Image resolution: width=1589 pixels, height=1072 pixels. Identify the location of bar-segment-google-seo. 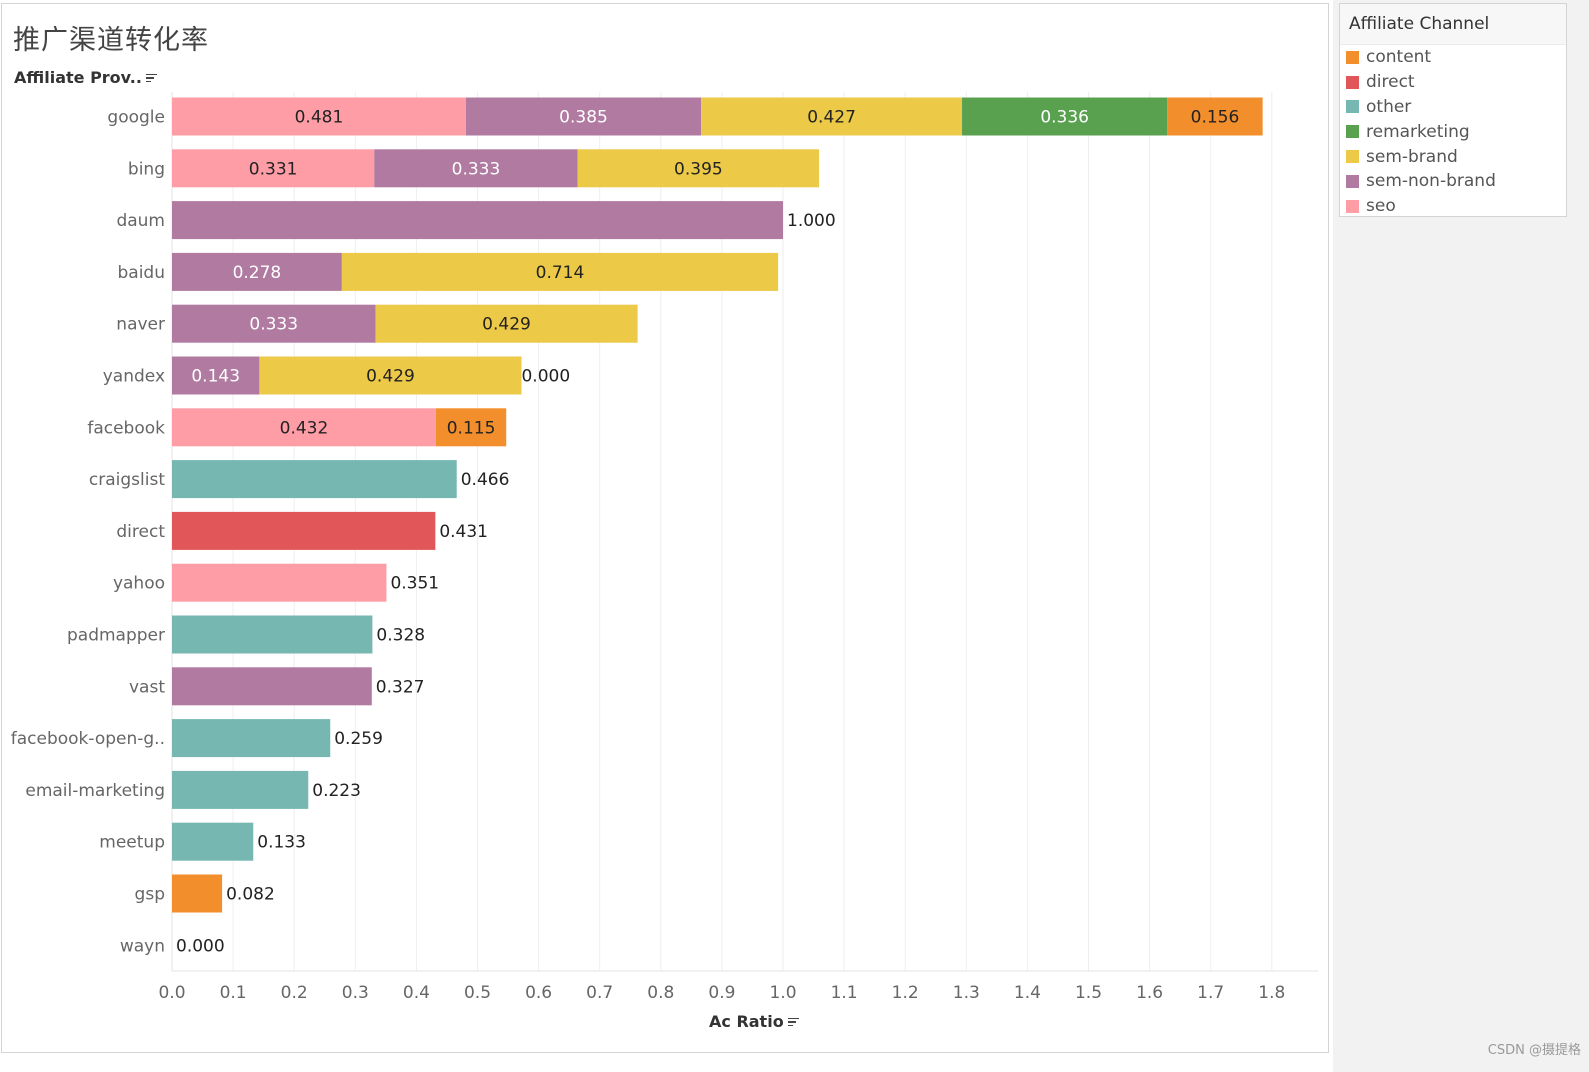
(319, 116).